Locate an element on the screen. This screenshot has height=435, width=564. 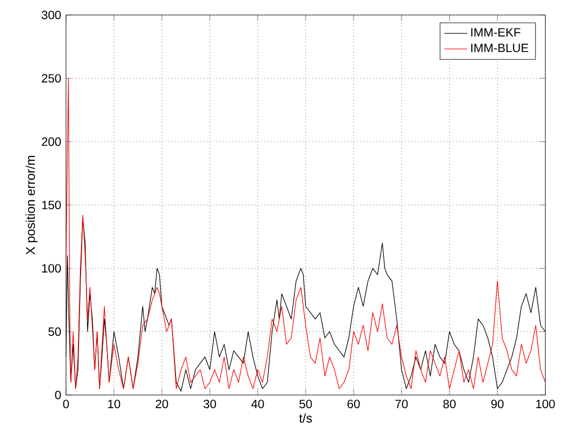
y-axis-title: X position error/m is located at coordinates (32, 205).